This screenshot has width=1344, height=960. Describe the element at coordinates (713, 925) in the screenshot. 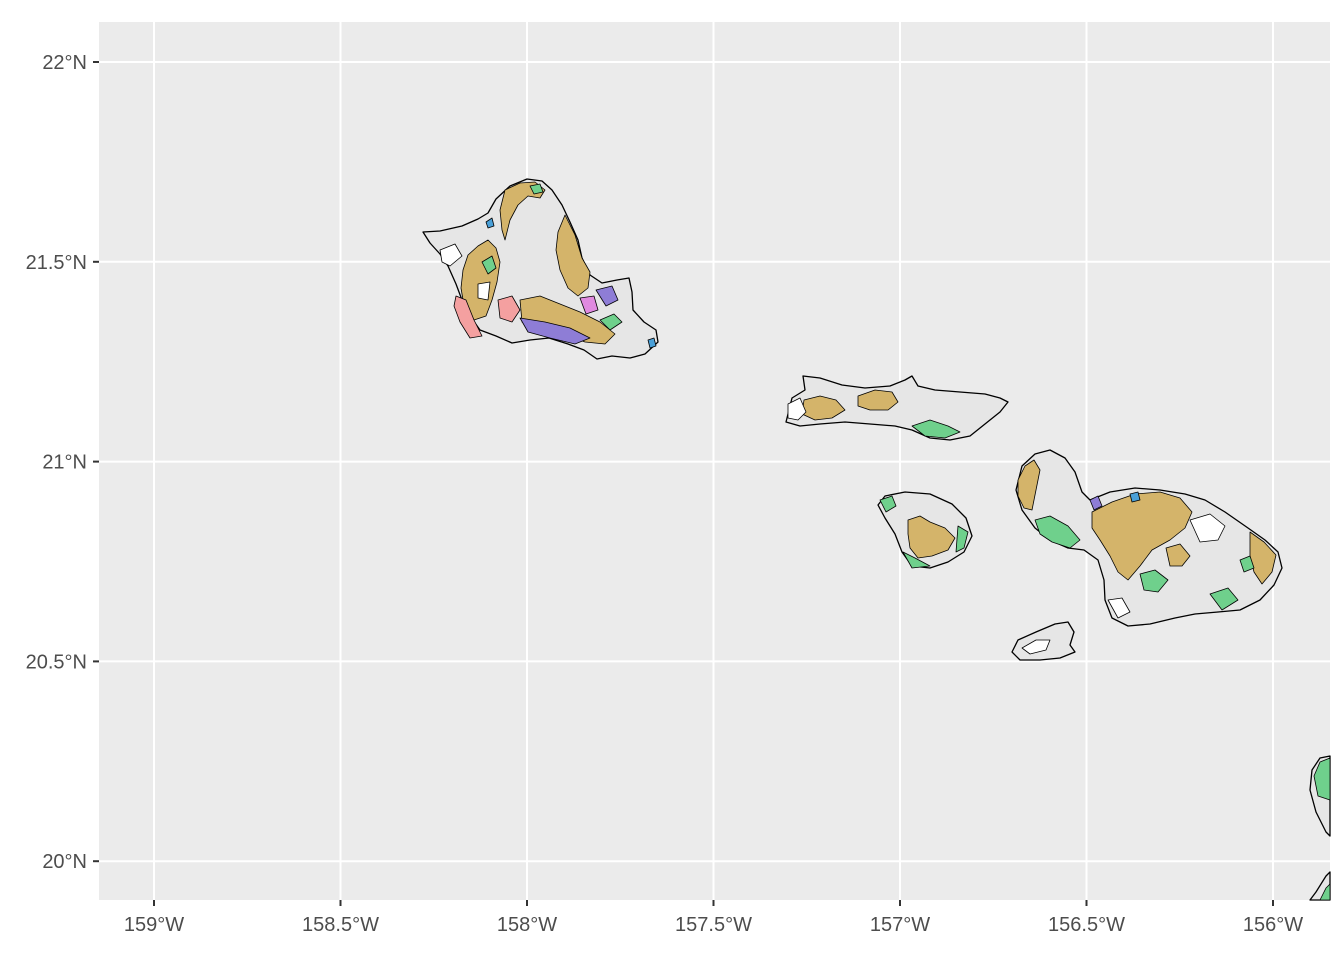

I see `x-tick-label: 157.5°W` at that location.